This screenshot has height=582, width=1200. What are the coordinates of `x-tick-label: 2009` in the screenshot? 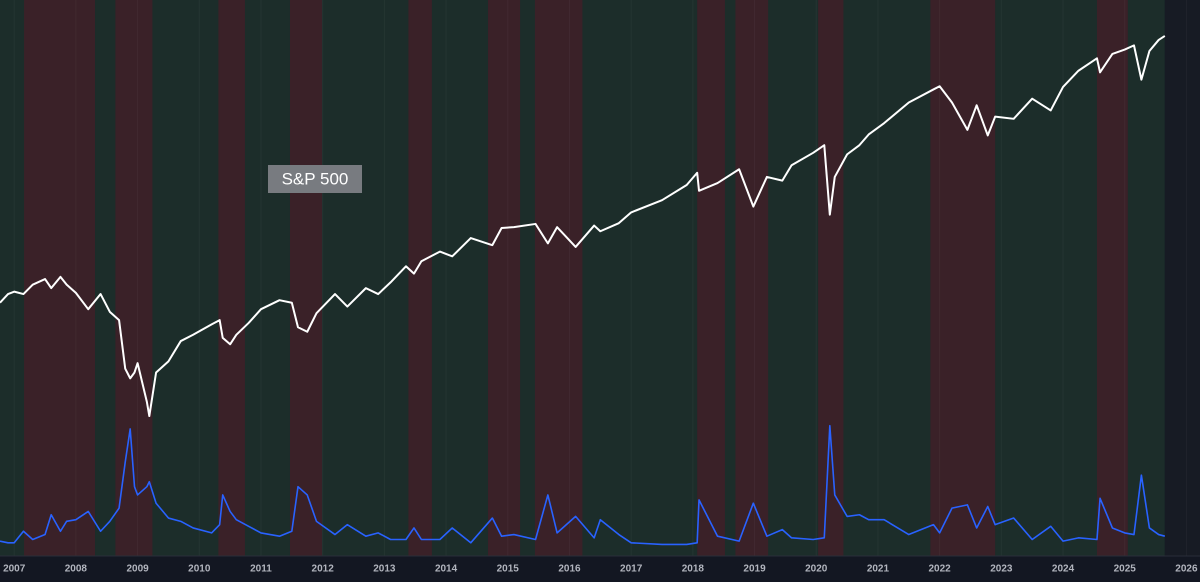 It's located at (137, 569).